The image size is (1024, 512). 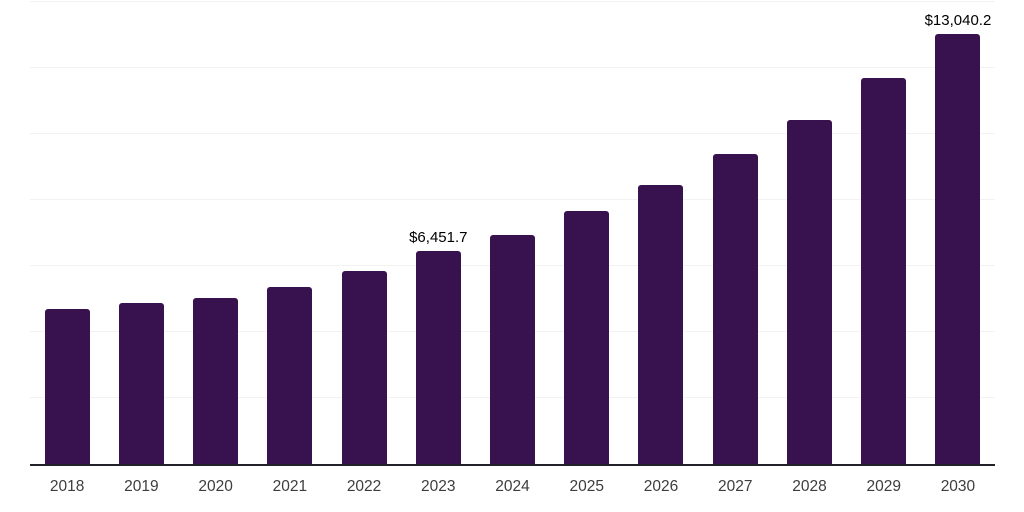 I want to click on bar-slot-2019, so click(x=141, y=233).